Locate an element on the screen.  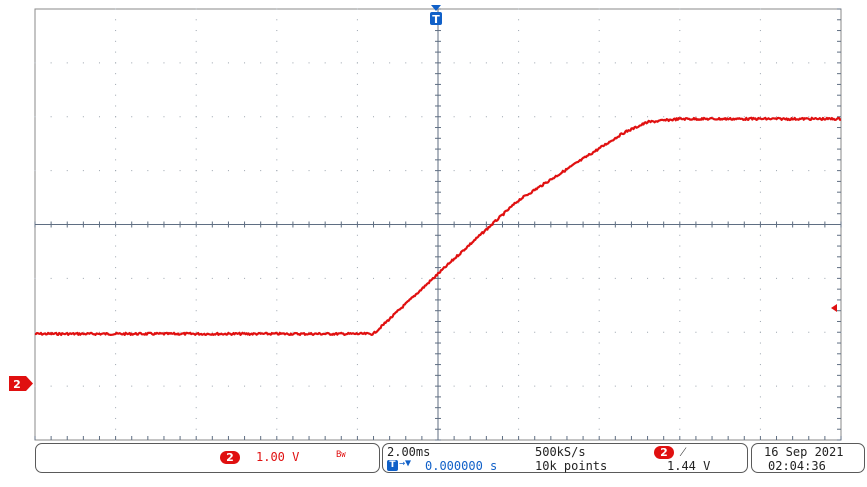
trigger-position-marker: T is located at coordinates (436, 15).